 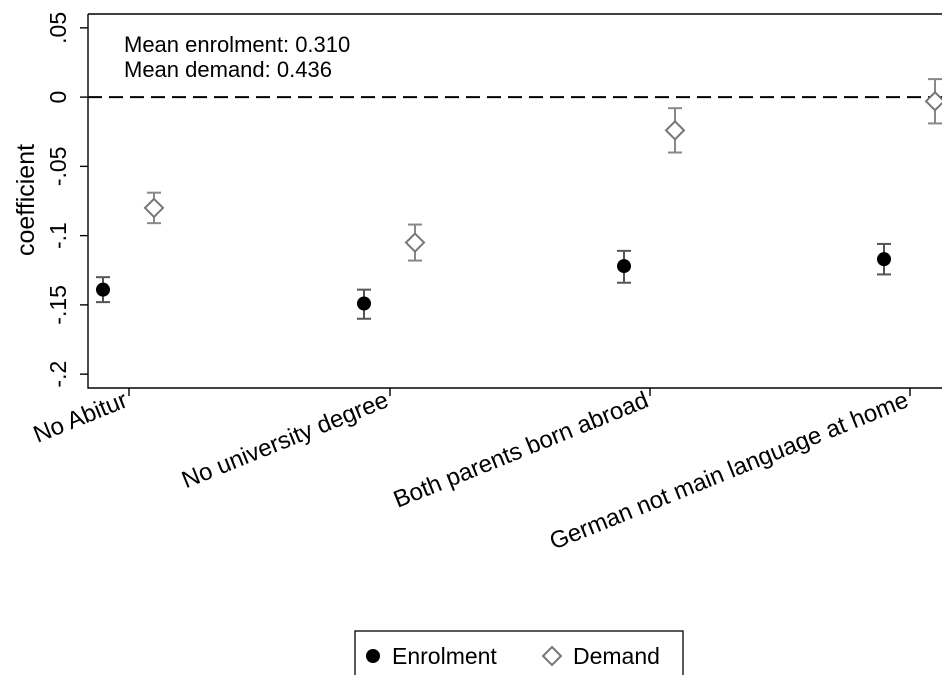 I want to click on y-tick-label: 0, so click(x=58, y=97).